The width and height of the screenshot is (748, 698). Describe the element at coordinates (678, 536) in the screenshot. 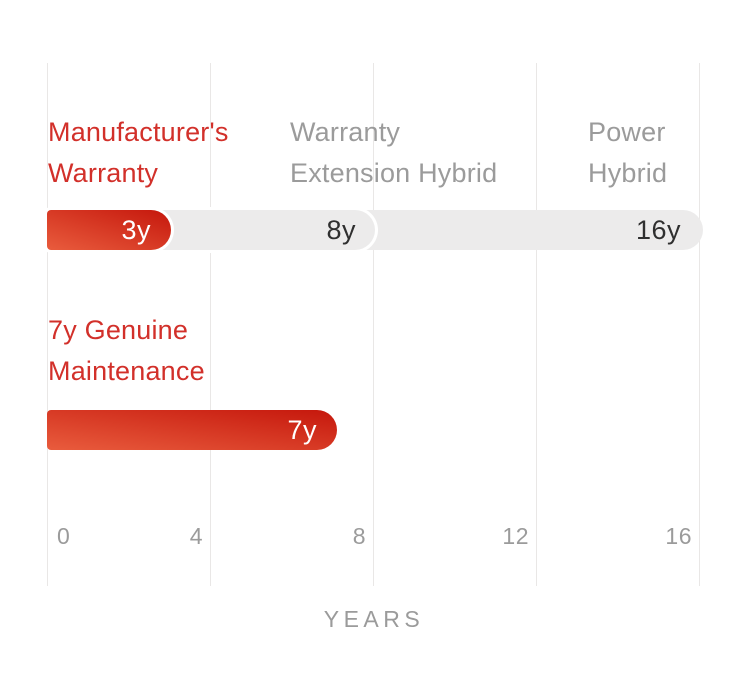

I see `x-axis-tick-16: 16` at that location.